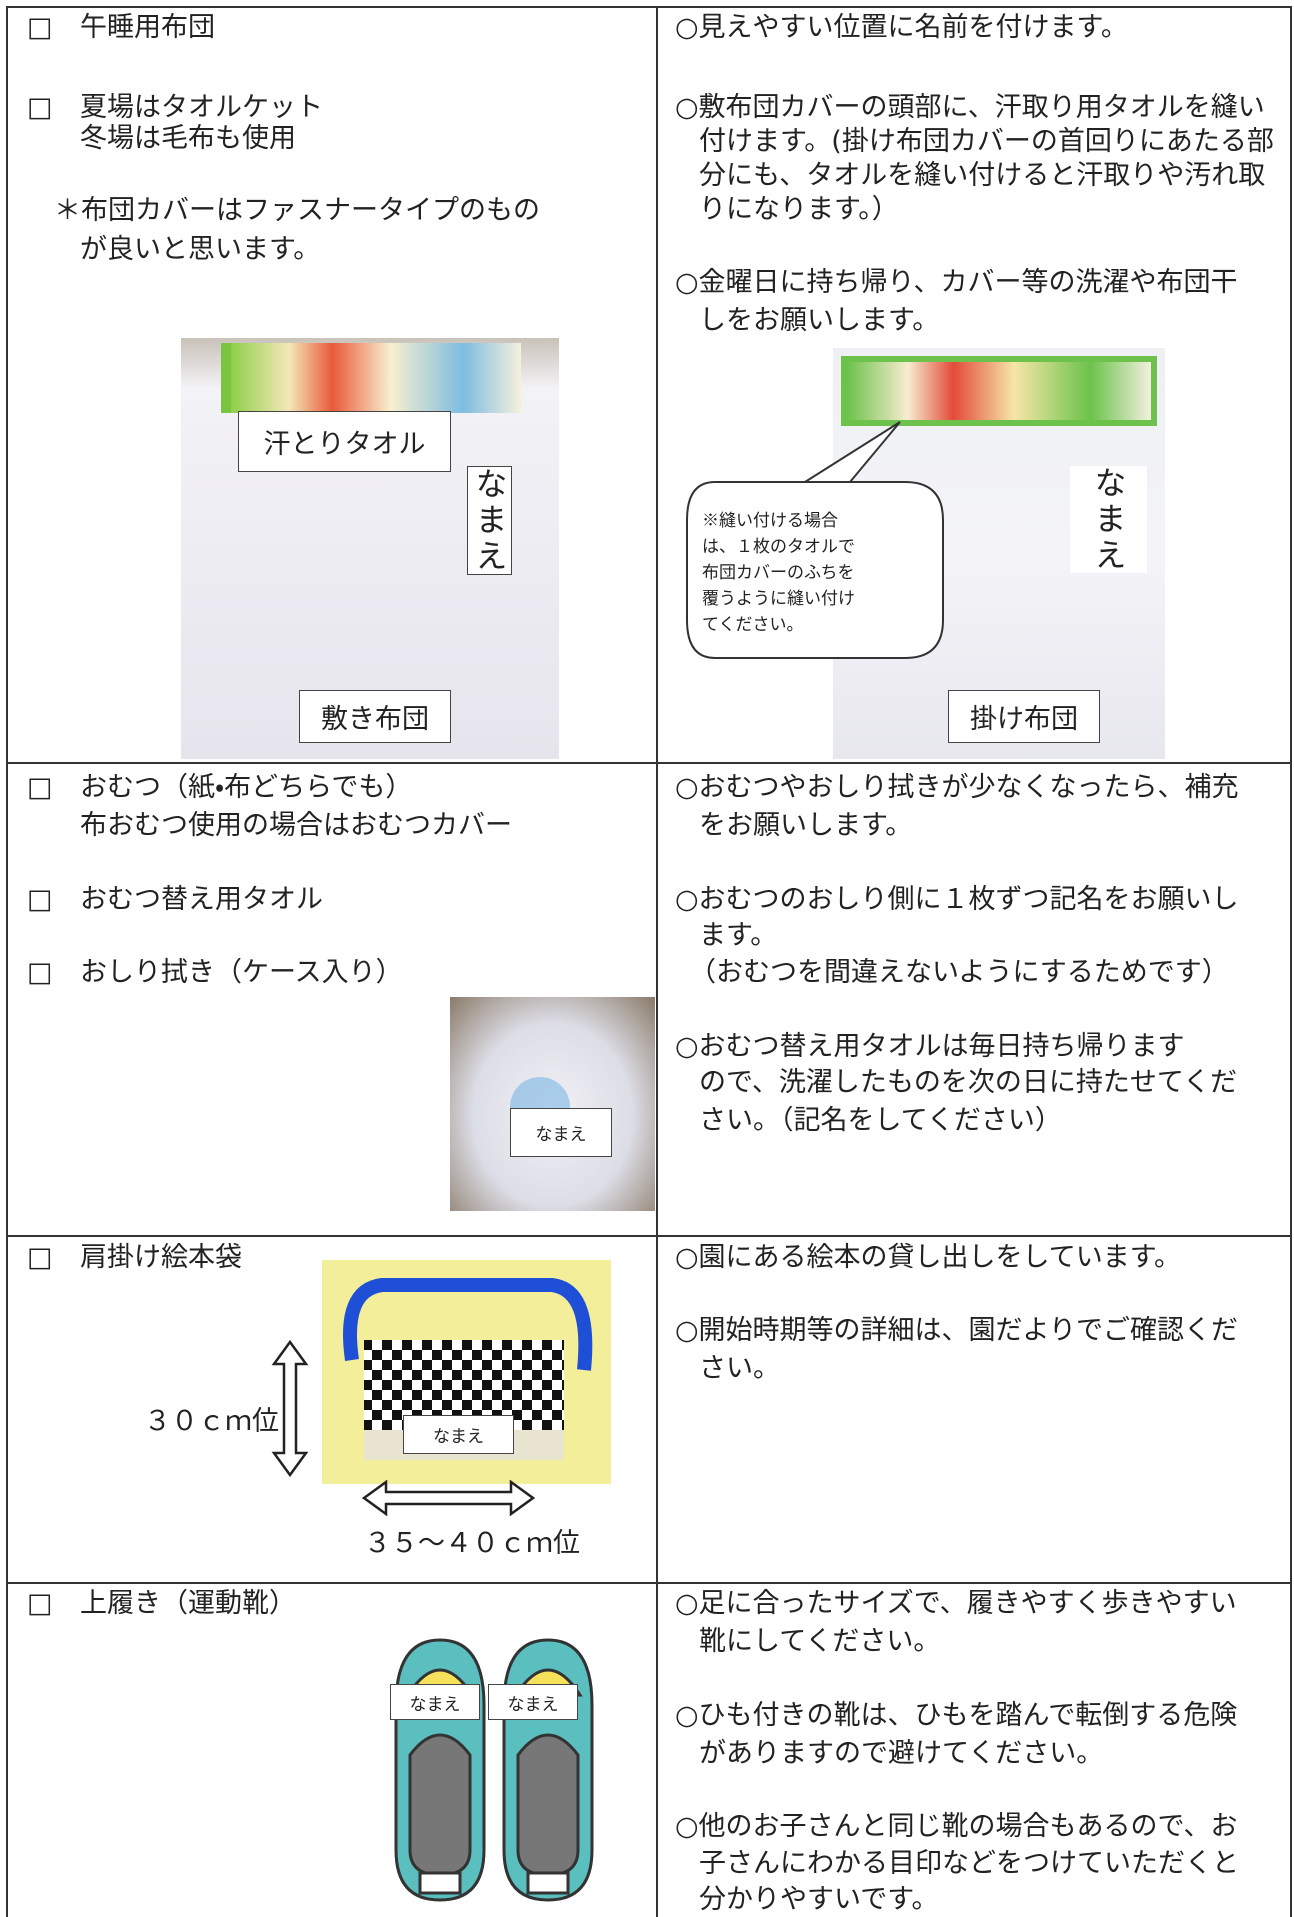  What do you see at coordinates (738, 935) in the screenshot?
I see `paragraph: ます。` at bounding box center [738, 935].